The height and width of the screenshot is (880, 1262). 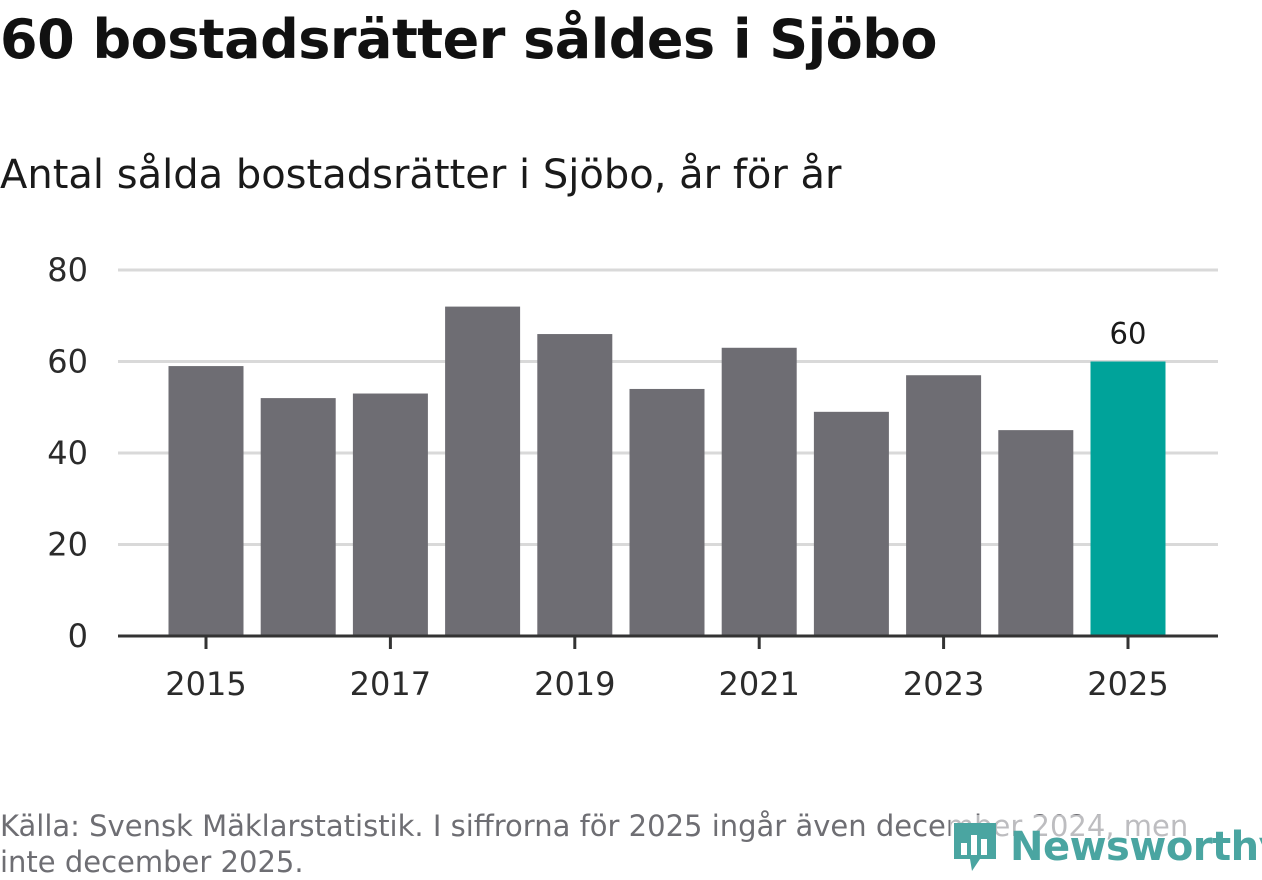 What do you see at coordinates (78, 636) in the screenshot?
I see `y-tick-label: 0` at bounding box center [78, 636].